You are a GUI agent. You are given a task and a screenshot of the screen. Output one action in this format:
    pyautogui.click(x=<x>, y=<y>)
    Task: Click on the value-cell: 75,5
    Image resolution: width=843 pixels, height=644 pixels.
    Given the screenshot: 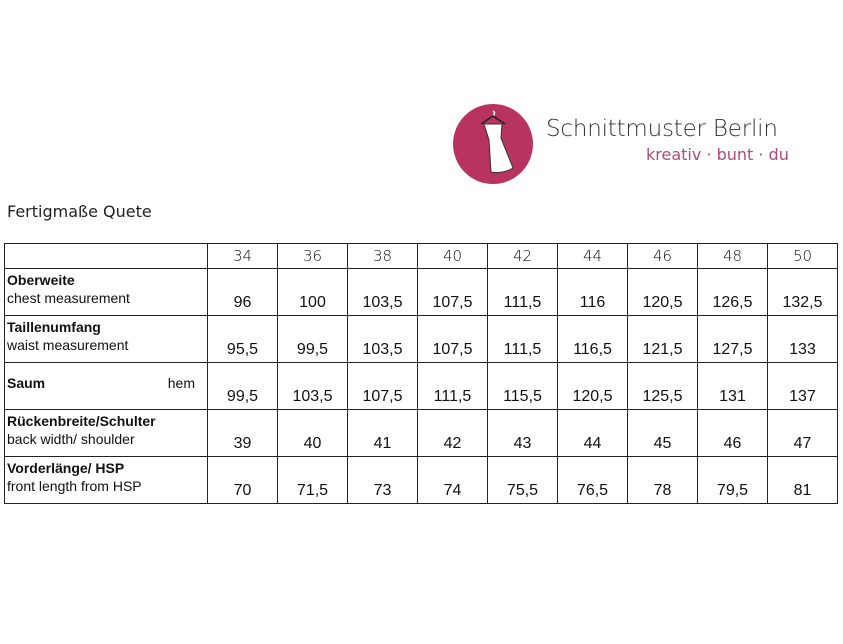 What is the action you would take?
    pyautogui.click(x=522, y=480)
    